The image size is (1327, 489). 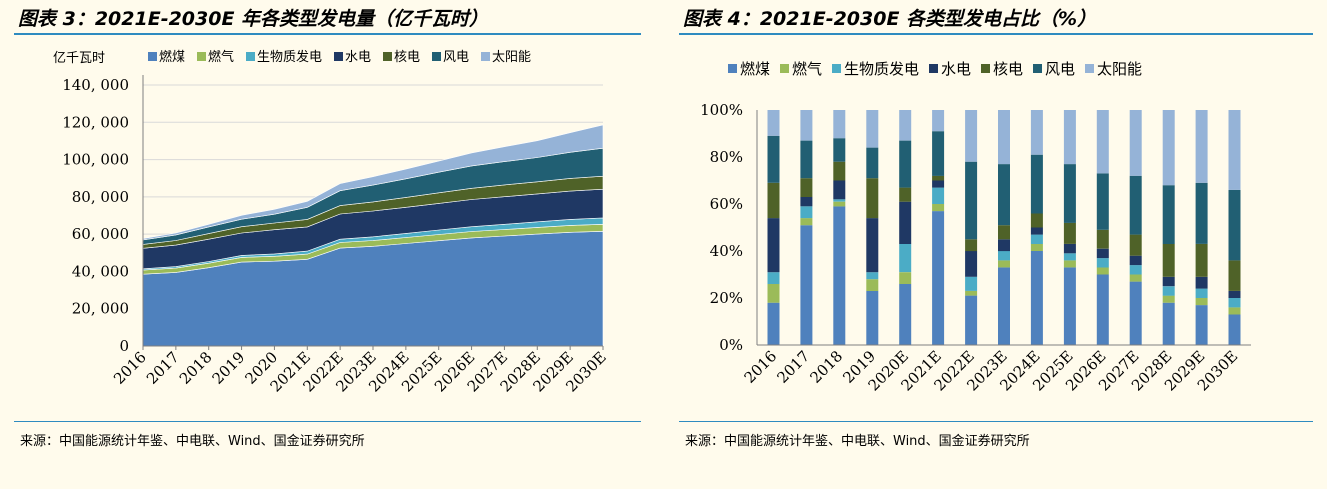 I want to click on legend-label-风电: 风电, so click(x=456, y=57).